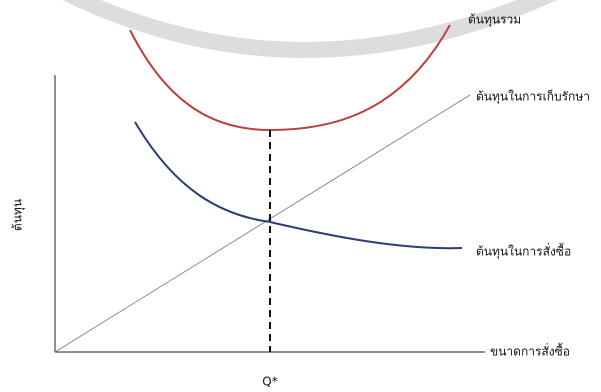 This screenshot has height=392, width=601. Describe the element at coordinates (494, 20) in the screenshot. I see `total-cost-label: ต้นทุนรวม` at that location.